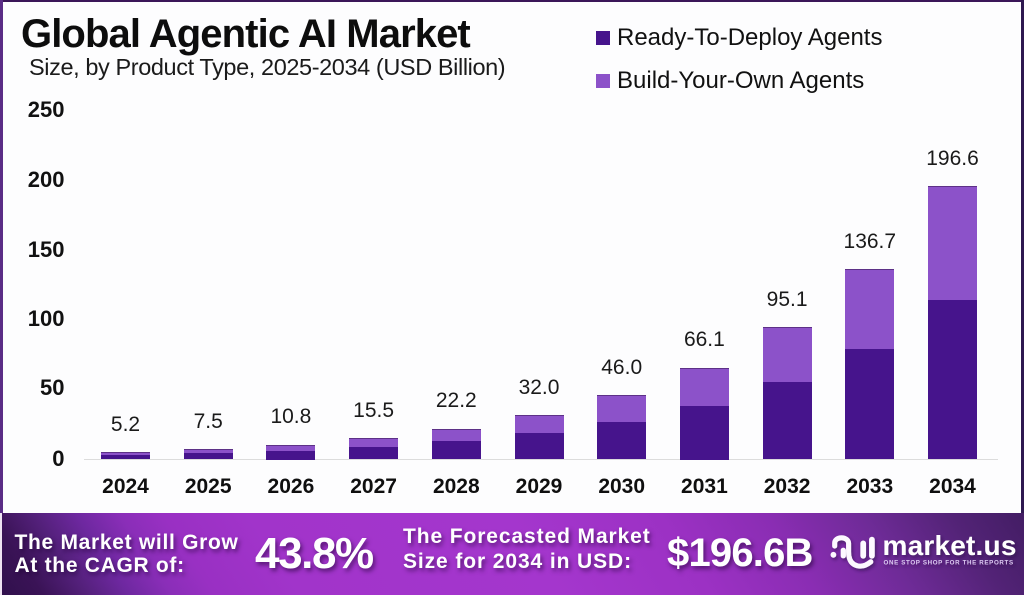 This screenshot has height=595, width=1024. I want to click on svg-text: ONE STOP SHOP FOR THE REPORTS, so click(949, 562).